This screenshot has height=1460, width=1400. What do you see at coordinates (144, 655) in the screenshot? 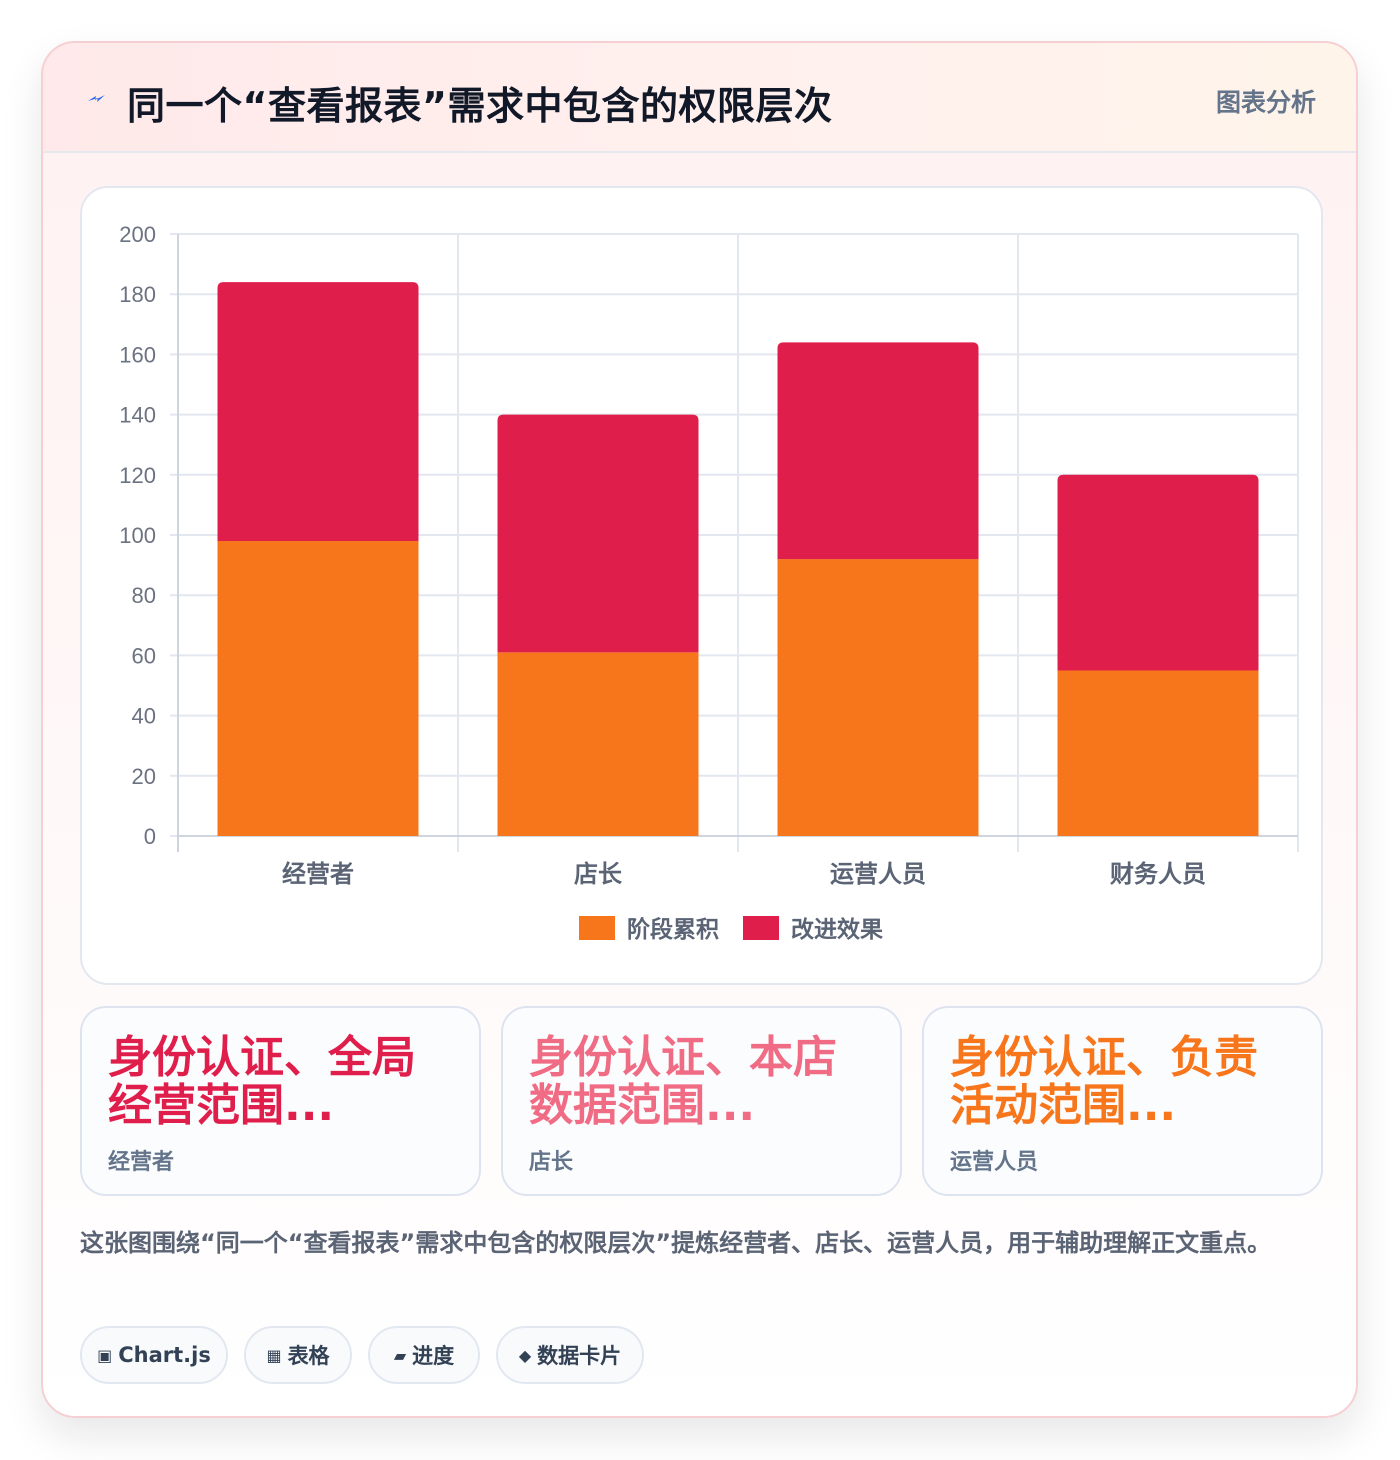
I see `y-tick-label: 60` at bounding box center [144, 655].